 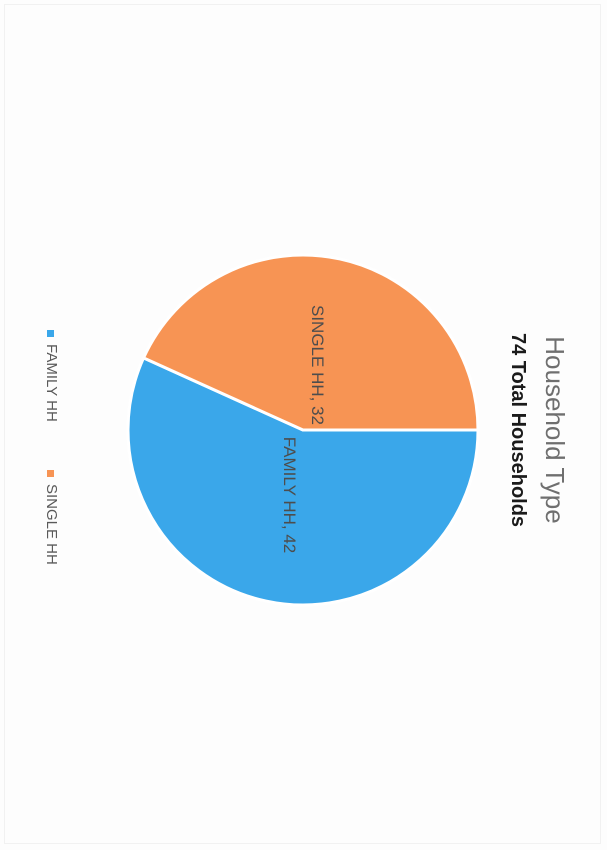 I want to click on pie-slice-single-hh, so click(x=310, y=342).